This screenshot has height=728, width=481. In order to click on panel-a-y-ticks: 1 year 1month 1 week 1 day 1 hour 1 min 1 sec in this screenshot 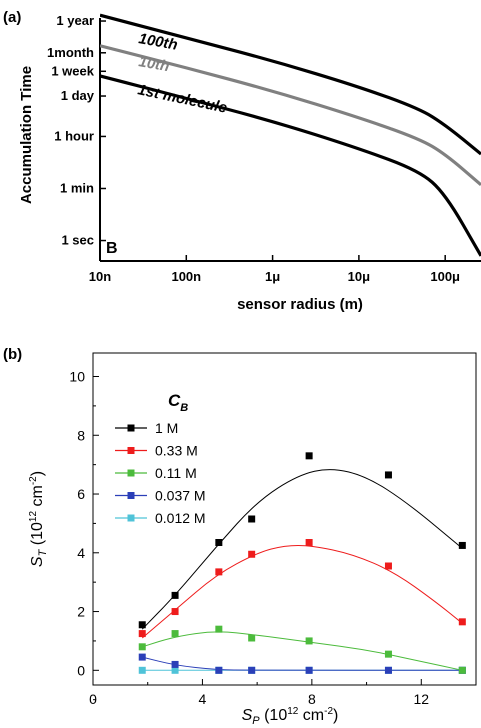, I will do `click(76, 130)`.